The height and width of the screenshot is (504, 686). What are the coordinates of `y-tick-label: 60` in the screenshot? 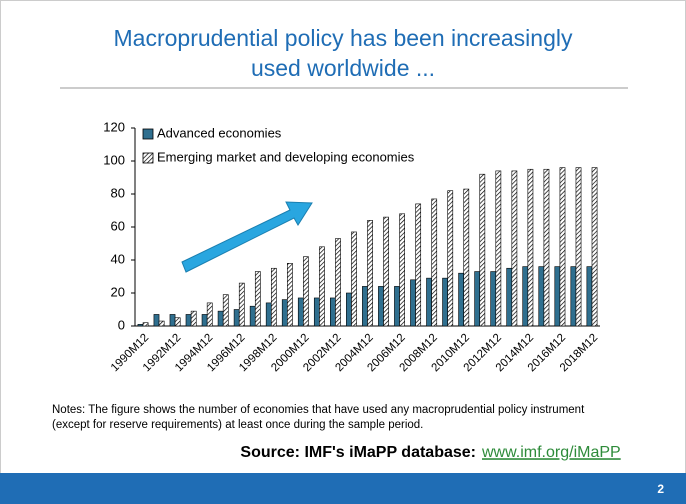 It's located at (118, 225).